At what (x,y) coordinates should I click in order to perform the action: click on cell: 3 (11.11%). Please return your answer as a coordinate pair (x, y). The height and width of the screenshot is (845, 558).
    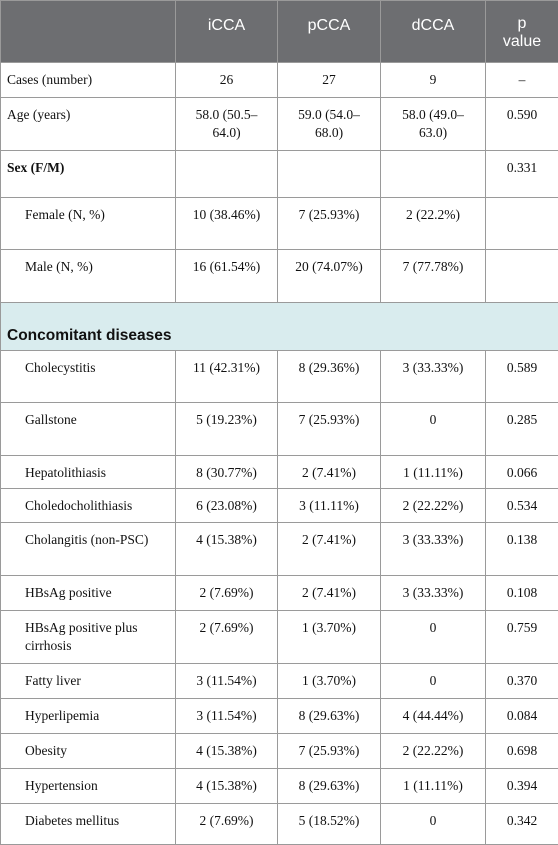
    Looking at the image, I should click on (329, 506).